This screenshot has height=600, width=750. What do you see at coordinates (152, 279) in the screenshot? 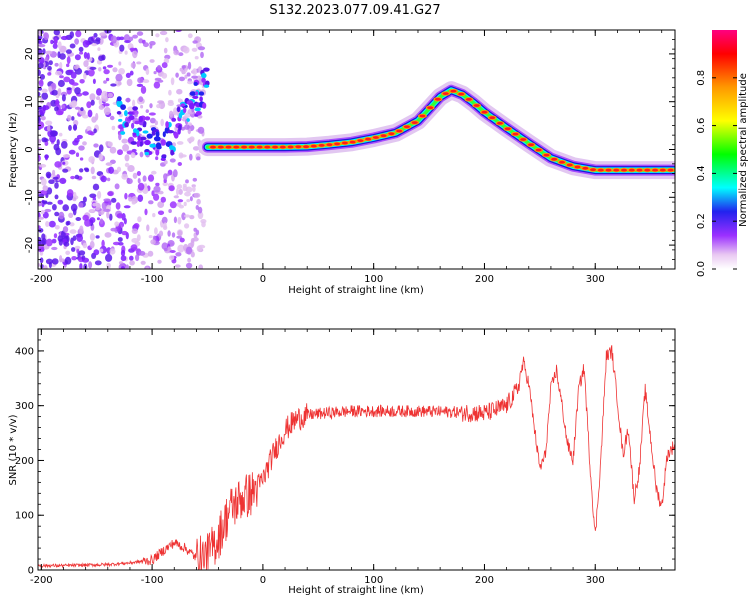
I see `x-tick-label: -100` at bounding box center [152, 279].